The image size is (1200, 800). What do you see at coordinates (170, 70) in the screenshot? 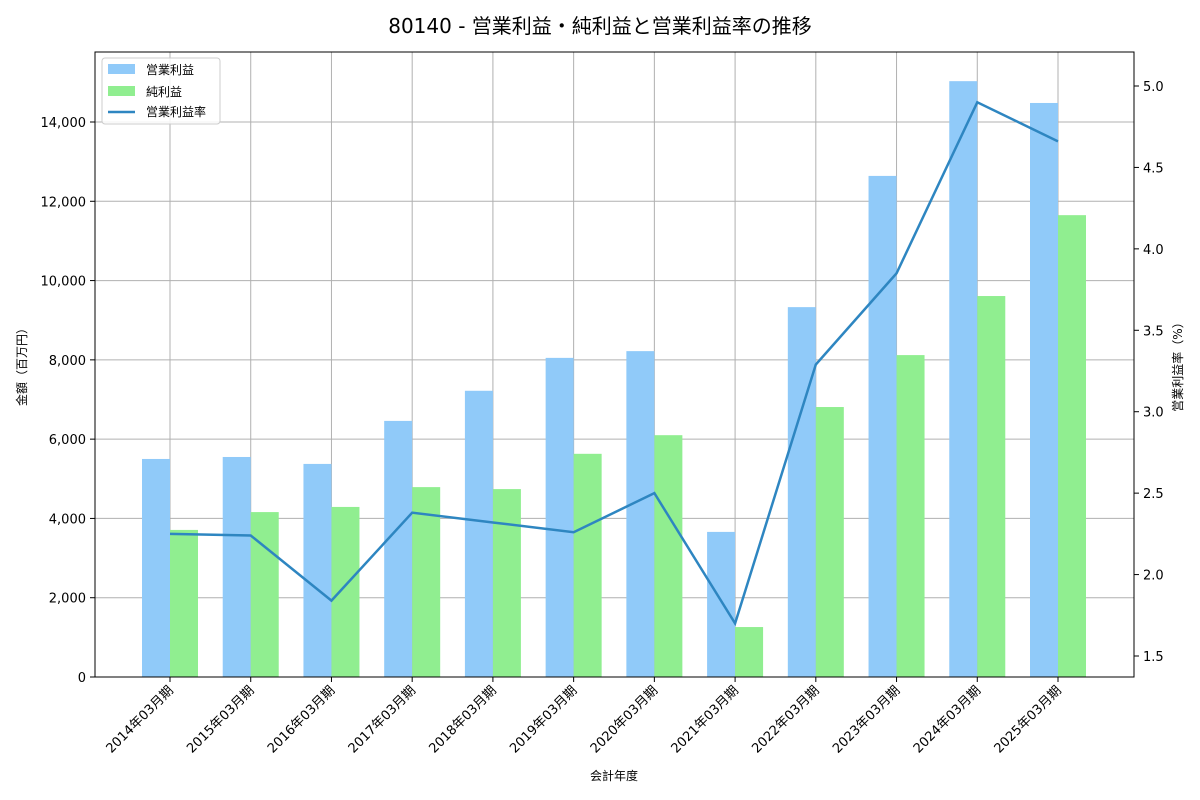
I see `legend-label-operating-profit: 営業利益` at bounding box center [170, 70].